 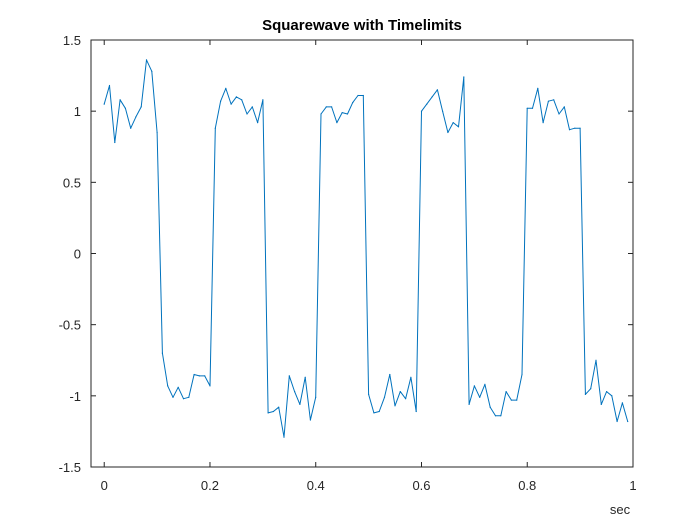 What do you see at coordinates (620, 509) in the screenshot?
I see `x-axis-label: sec` at bounding box center [620, 509].